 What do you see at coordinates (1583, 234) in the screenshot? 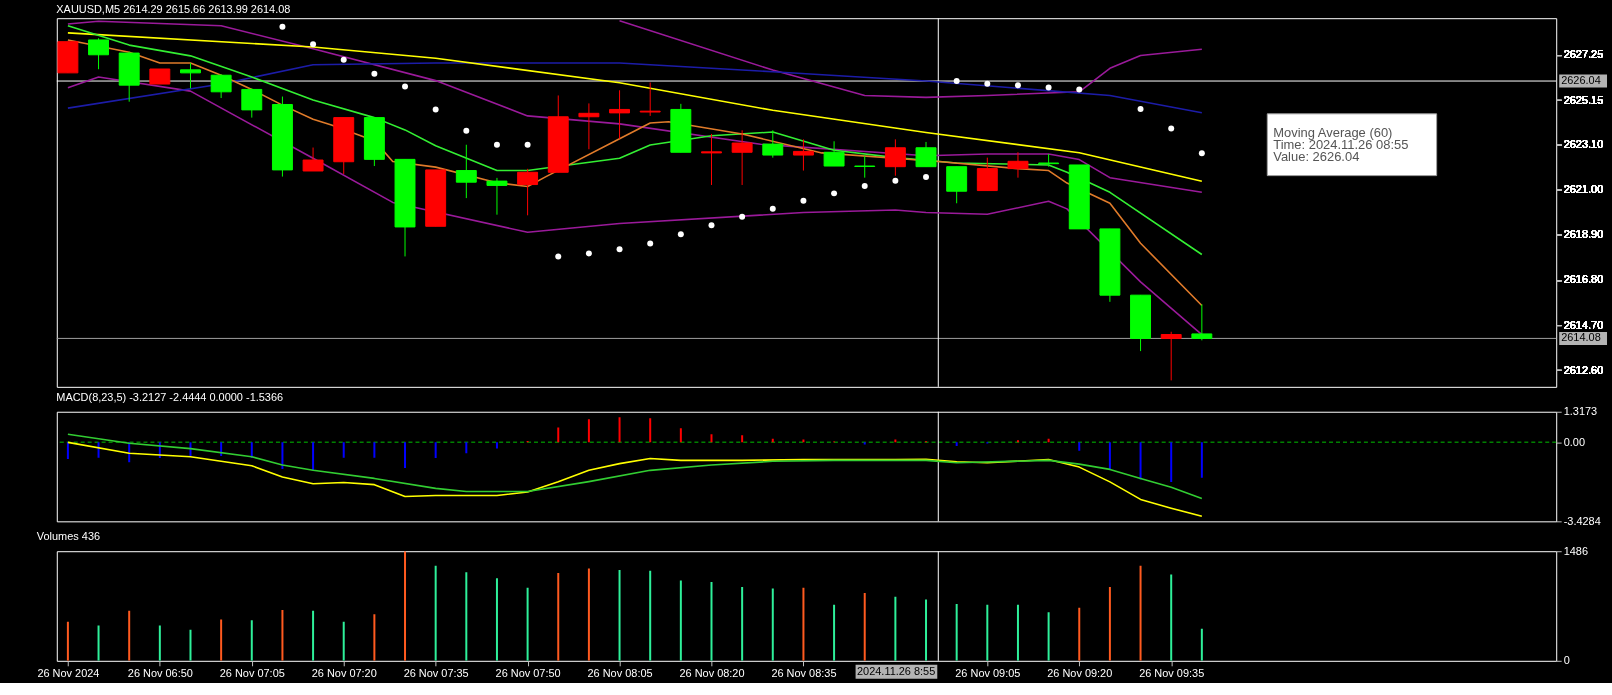
I see `y-tick-label: 2618.90` at bounding box center [1583, 234].